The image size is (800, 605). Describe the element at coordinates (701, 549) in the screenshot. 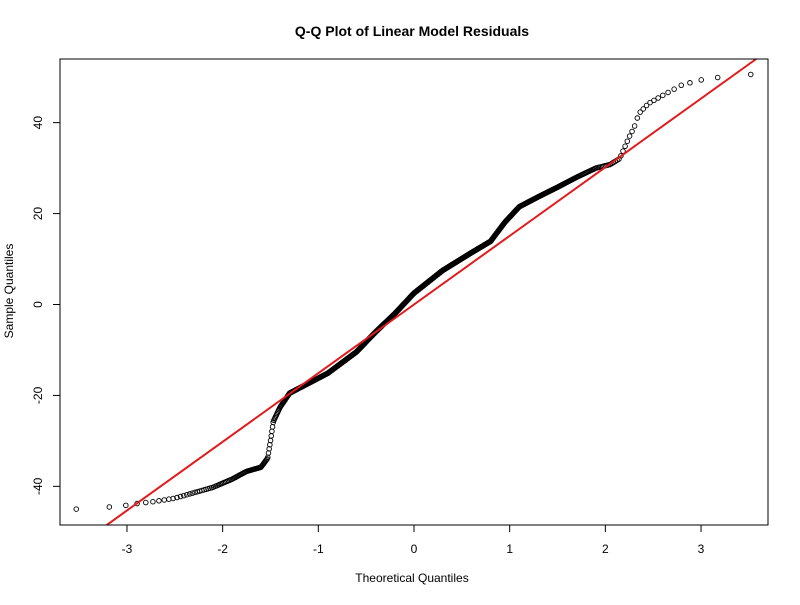

I see `x-tick-label: 3` at that location.